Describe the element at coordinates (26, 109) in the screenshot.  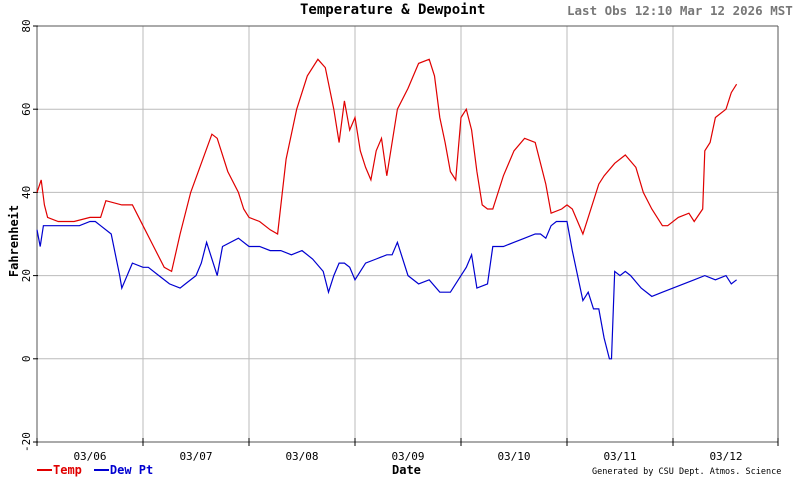
I see `y-tick-label: 60` at that location.